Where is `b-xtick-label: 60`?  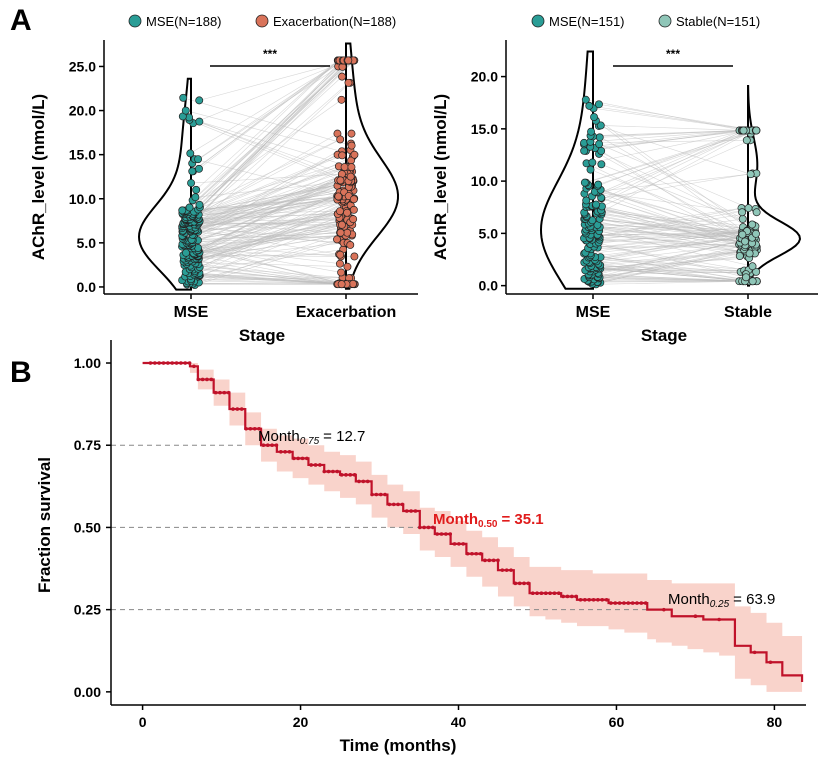 b-xtick-label: 60 is located at coordinates (617, 722).